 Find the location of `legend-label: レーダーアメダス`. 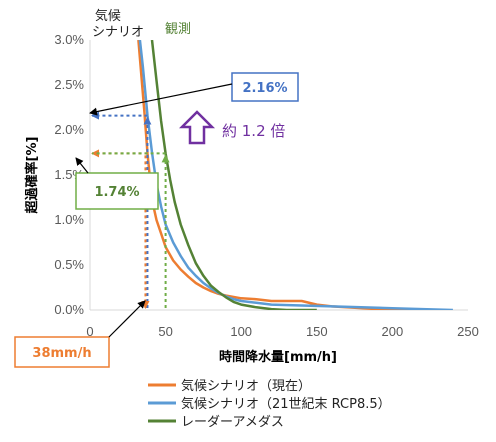

legend-label: レーダーアメダス is located at coordinates (232, 422).